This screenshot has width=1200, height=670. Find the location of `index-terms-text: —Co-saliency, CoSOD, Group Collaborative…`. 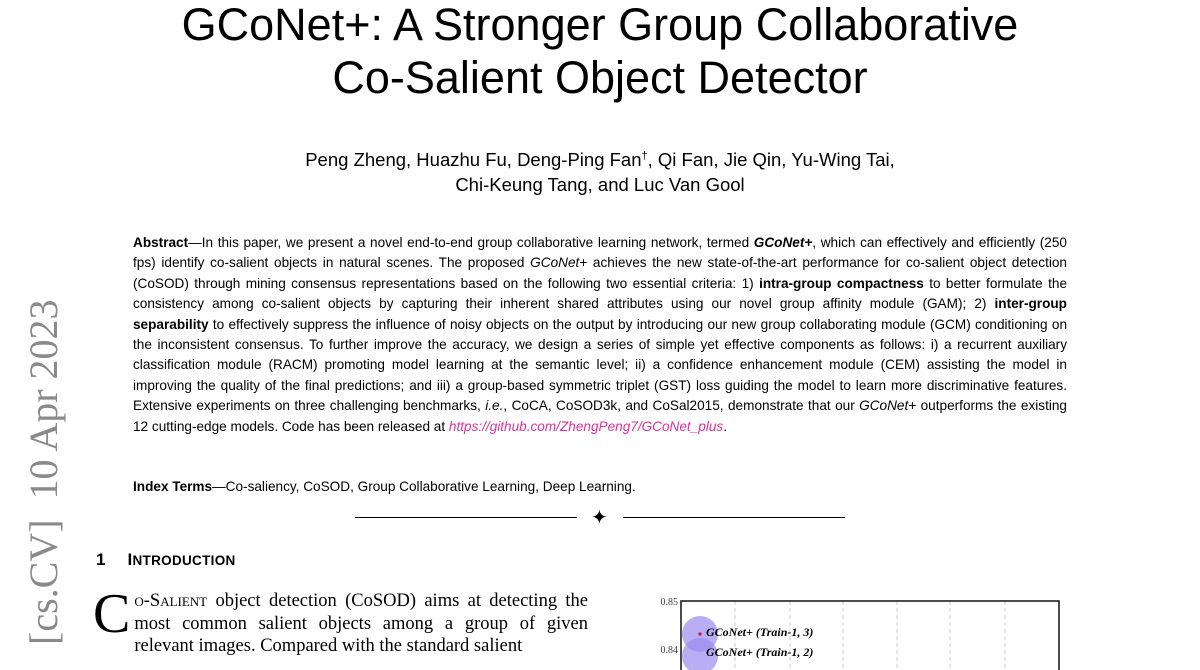

index-terms-text: —Co-saliency, CoSOD, Group Collaborative… is located at coordinates (424, 486).